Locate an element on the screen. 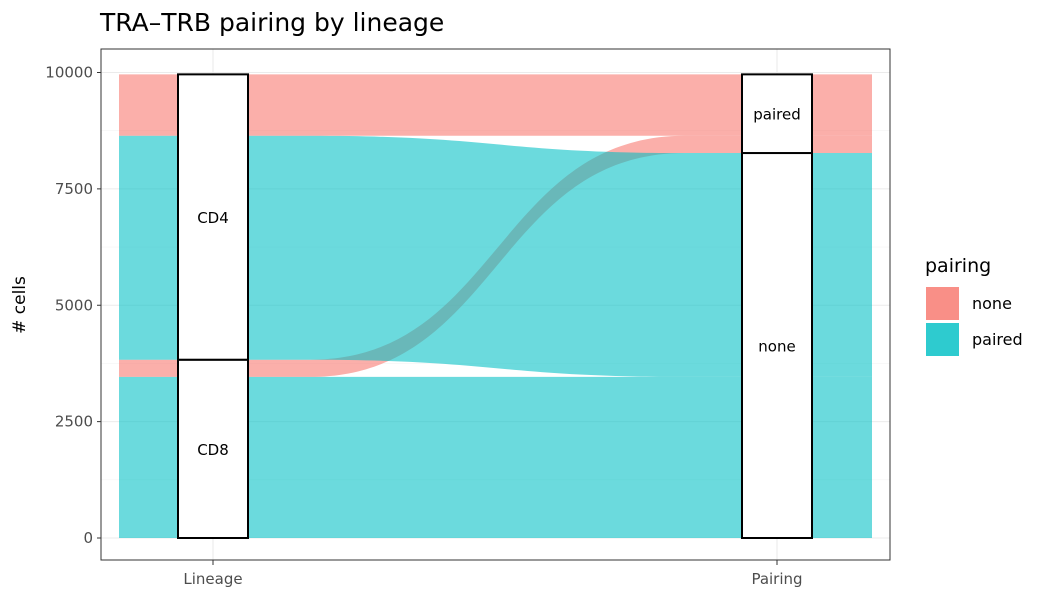  legend: pairing none paired is located at coordinates (974, 305).